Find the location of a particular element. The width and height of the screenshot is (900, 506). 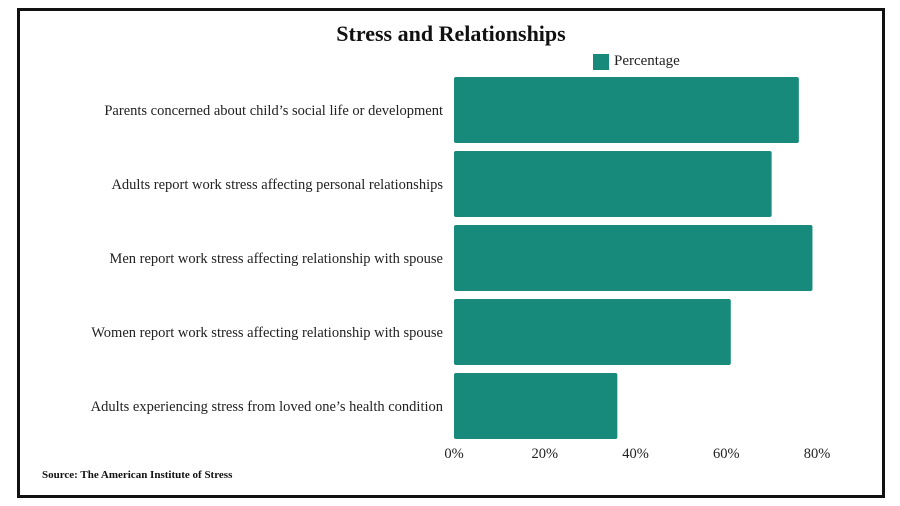

x-tick-label-4: 60% is located at coordinates (726, 454).